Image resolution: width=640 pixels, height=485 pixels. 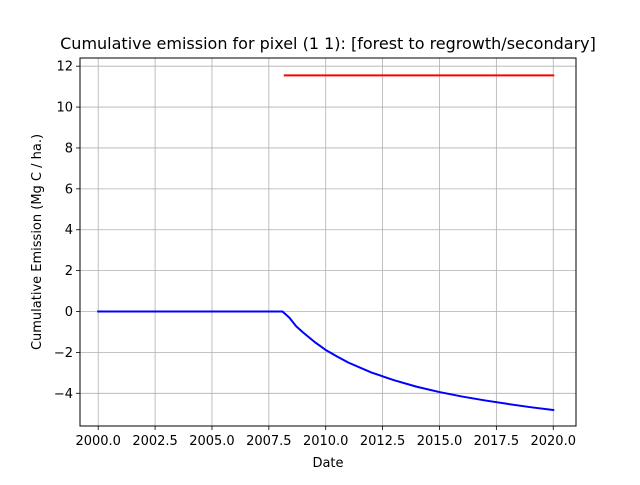 What do you see at coordinates (327, 463) in the screenshot?
I see `x-axis-label: Date` at bounding box center [327, 463].